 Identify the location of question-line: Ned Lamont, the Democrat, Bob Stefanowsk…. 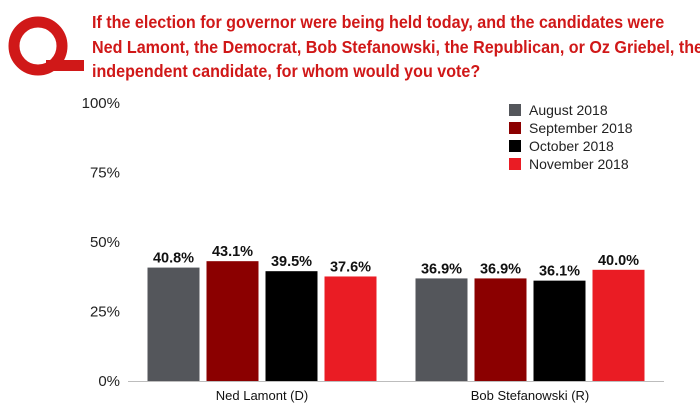
(396, 46).